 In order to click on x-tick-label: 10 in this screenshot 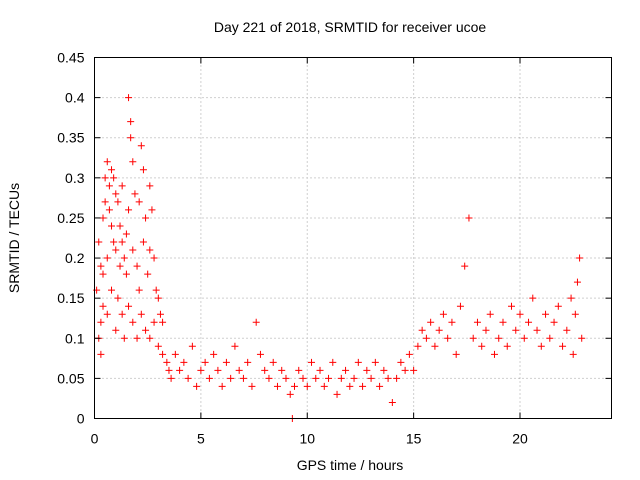, I will do `click(307, 439)`.